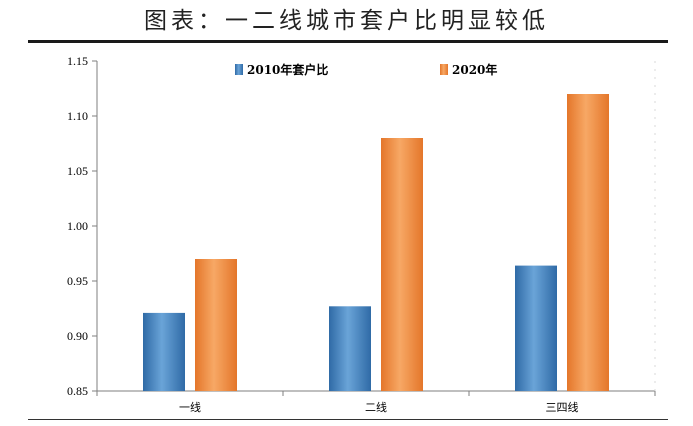 The height and width of the screenshot is (426, 693). Describe the element at coordinates (287, 69) in the screenshot. I see `legend-label-0: 2010年套户比` at that location.